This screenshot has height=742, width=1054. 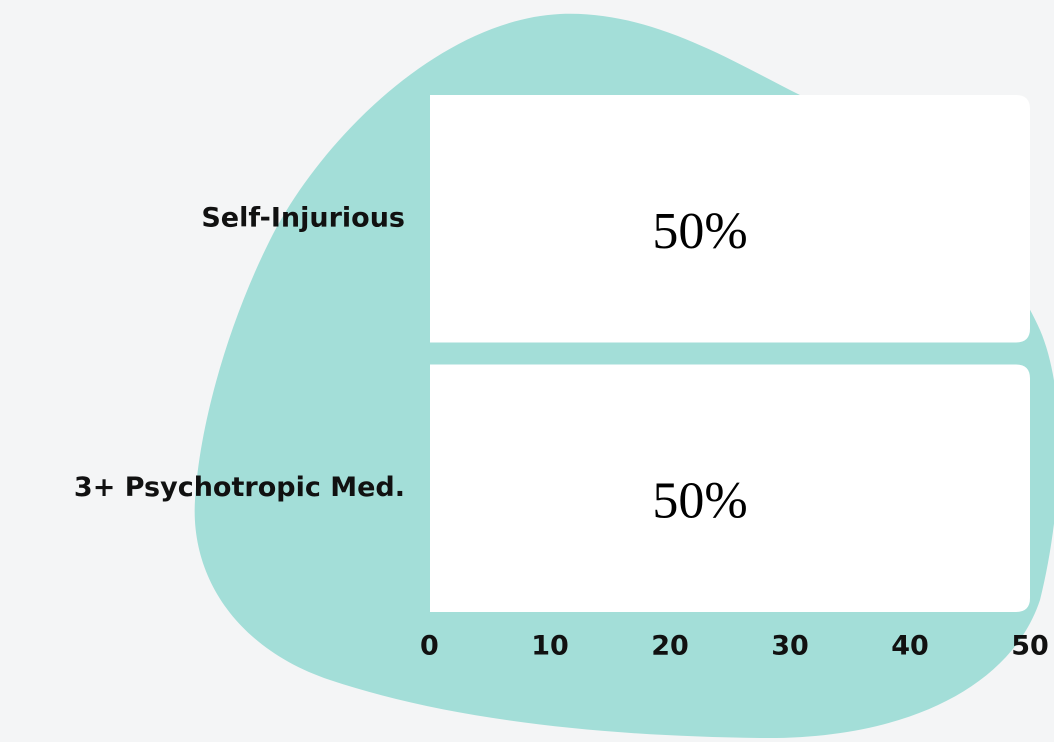 What do you see at coordinates (1030, 646) in the screenshot?
I see `x-tick-label: 50` at bounding box center [1030, 646].